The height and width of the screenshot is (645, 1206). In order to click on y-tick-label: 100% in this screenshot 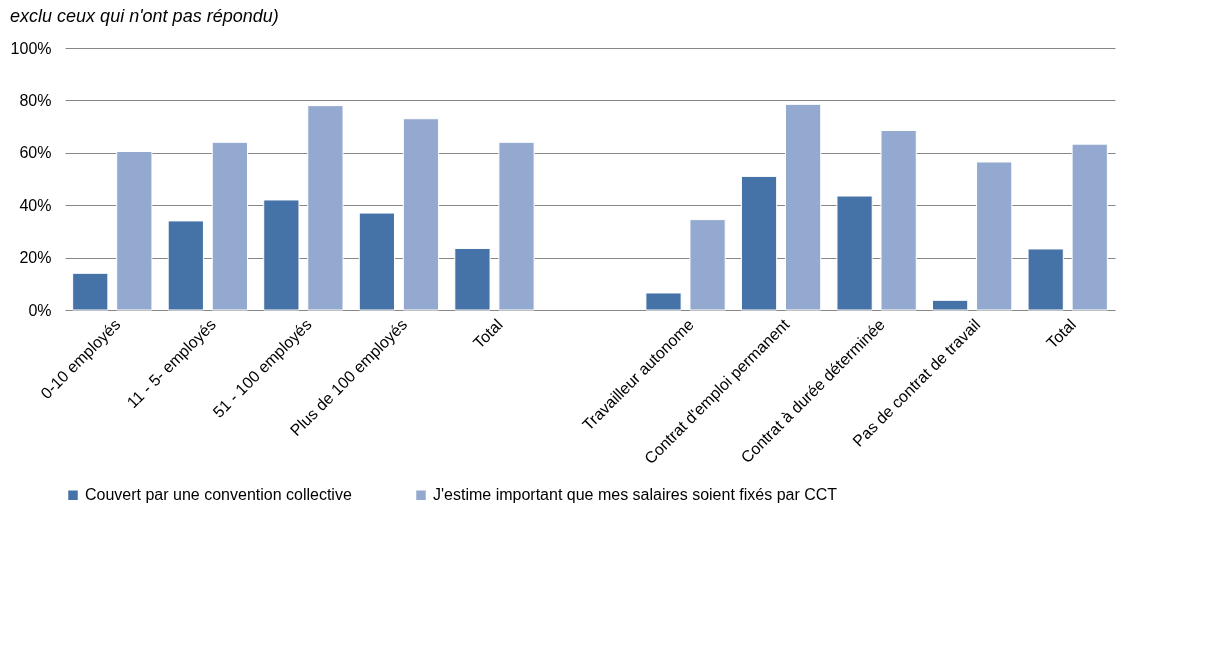, I will do `click(31, 48)`.